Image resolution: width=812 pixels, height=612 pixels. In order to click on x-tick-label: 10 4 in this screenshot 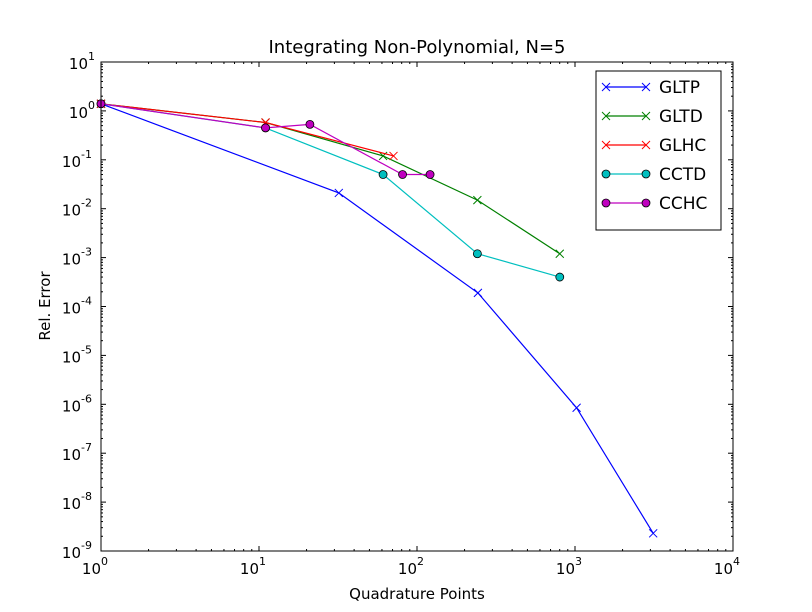, I will do `click(727, 566)`.